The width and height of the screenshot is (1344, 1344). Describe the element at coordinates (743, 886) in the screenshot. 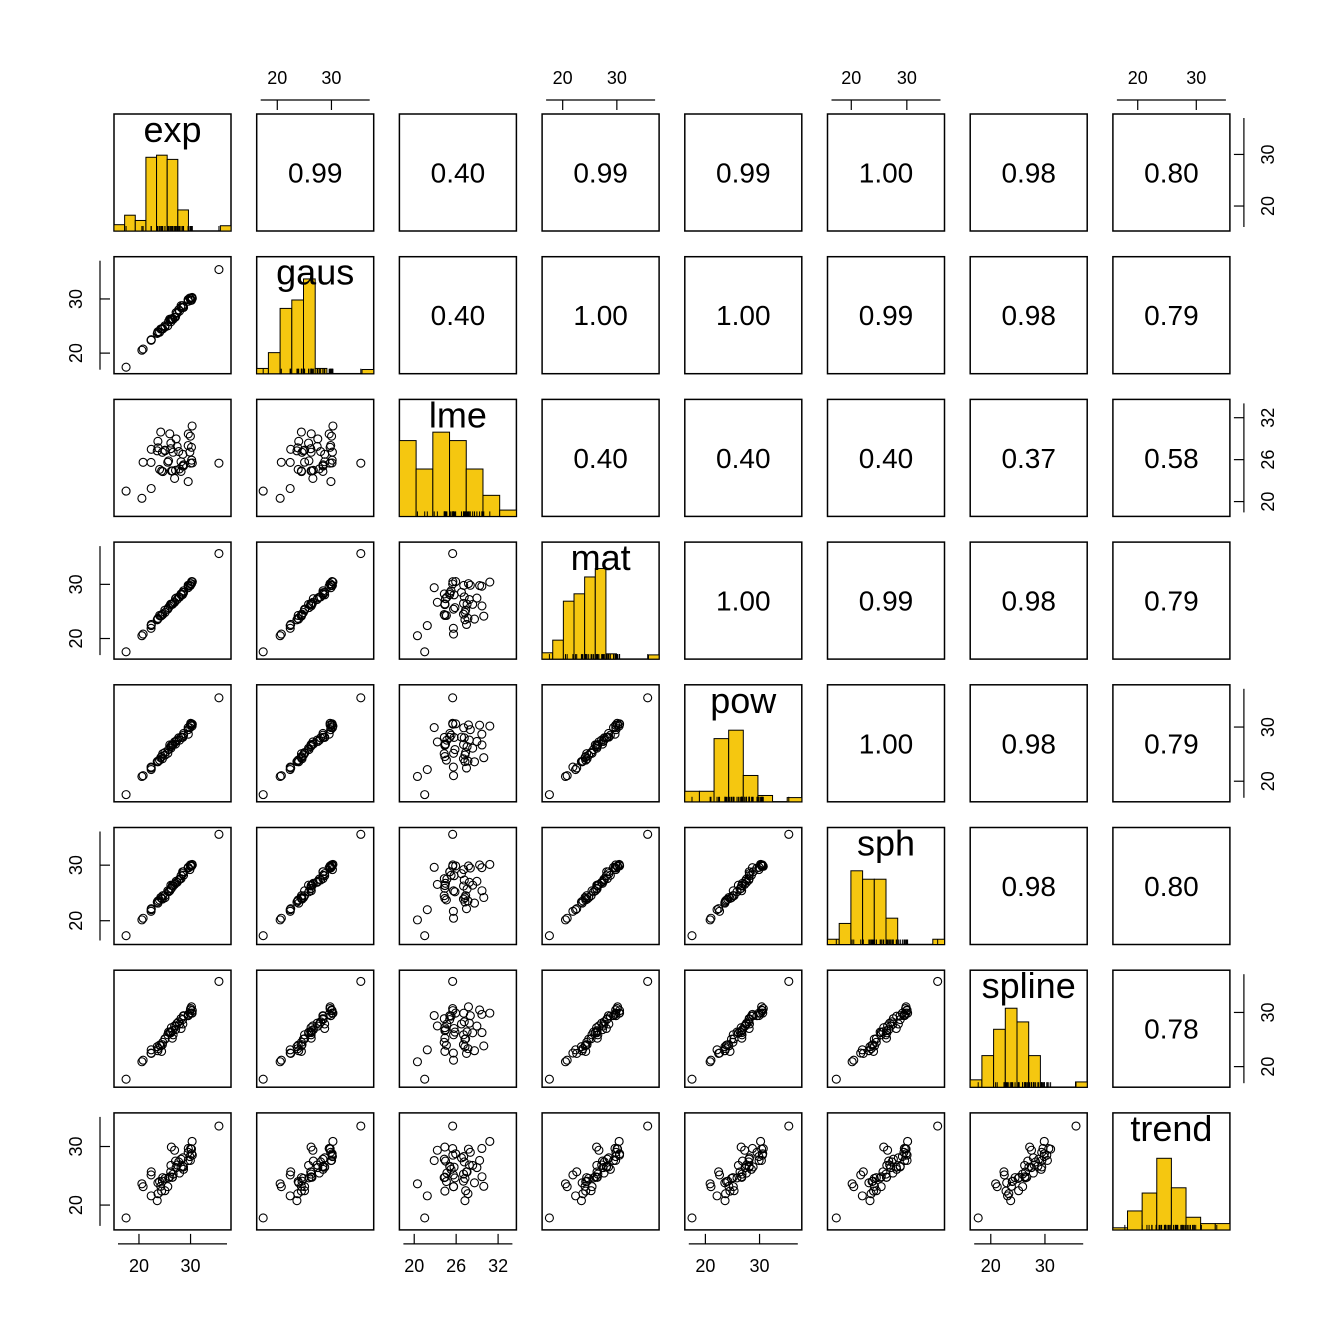

I see `panel-sph-pow` at that location.